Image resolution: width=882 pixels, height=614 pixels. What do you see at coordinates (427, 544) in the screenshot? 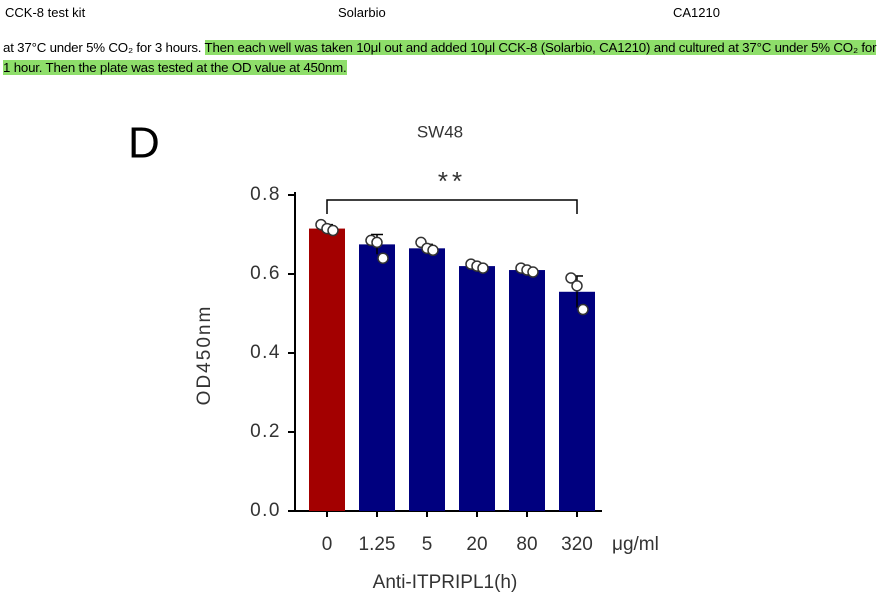
I see `x-tick-label: 5` at bounding box center [427, 544].